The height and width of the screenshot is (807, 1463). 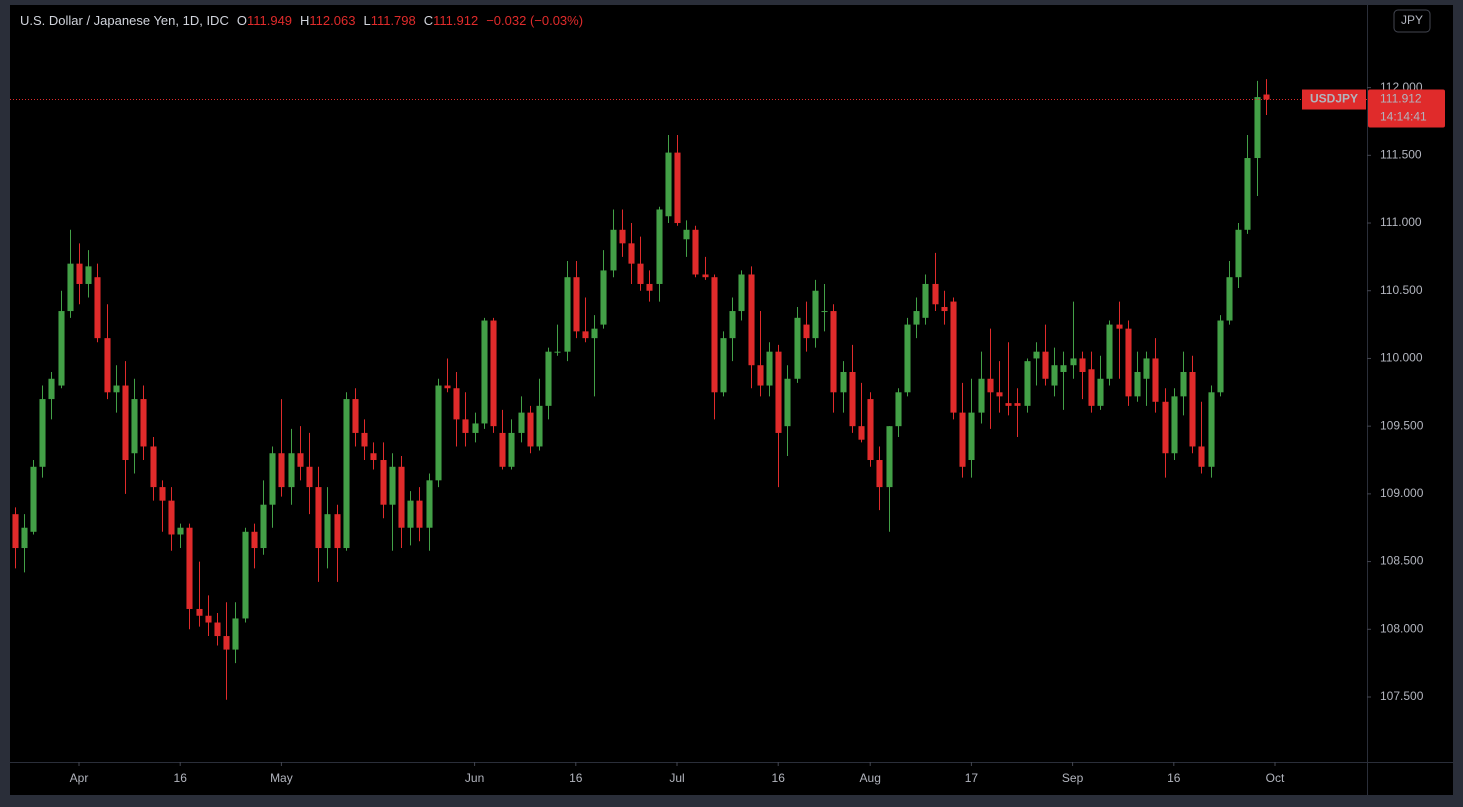 I want to click on x-tick-label: Jul, so click(x=676, y=778).